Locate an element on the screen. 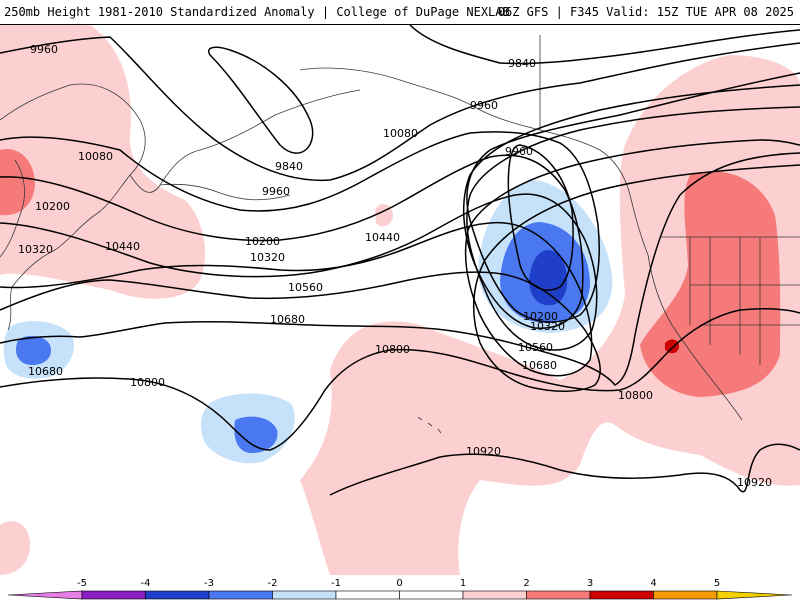 The width and height of the screenshot is (800, 600). colorbar-ticks: -5 -4 -3 -2 -1 0 1 2 3 4 5 is located at coordinates (398, 583).